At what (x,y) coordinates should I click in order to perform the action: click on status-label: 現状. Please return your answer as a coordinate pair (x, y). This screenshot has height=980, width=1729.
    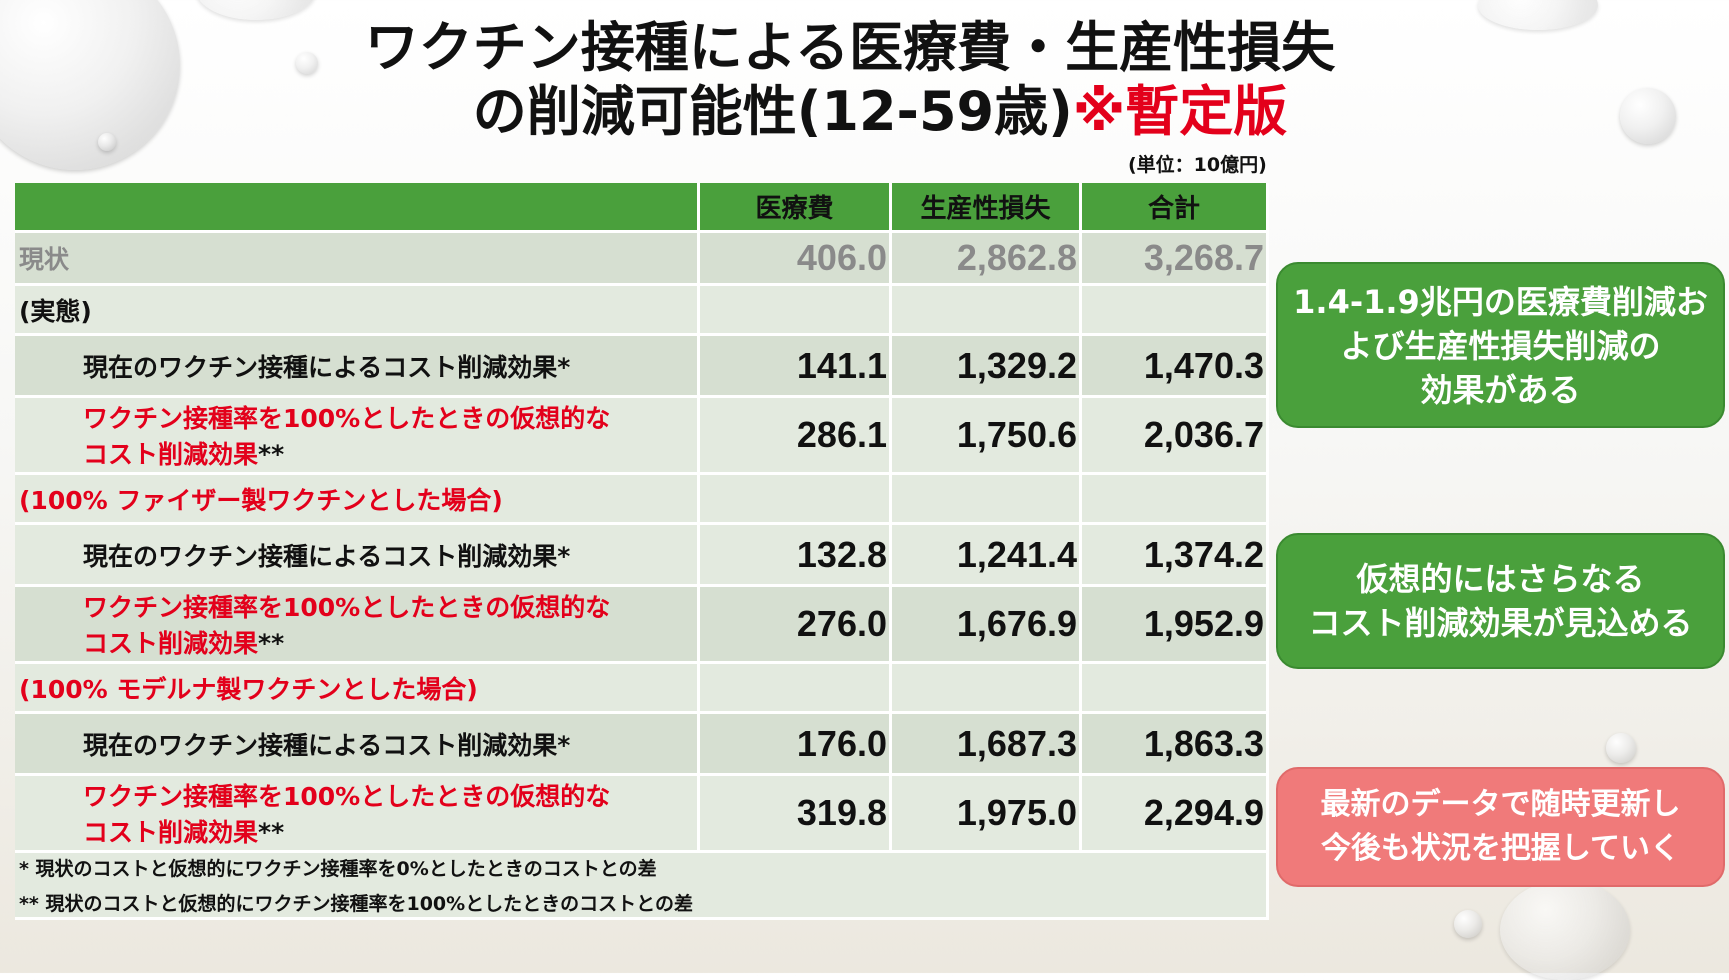
    Looking at the image, I should click on (357, 259).